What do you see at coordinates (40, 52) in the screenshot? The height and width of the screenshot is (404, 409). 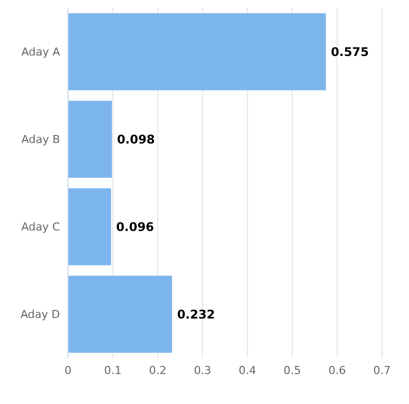 I see `y-tick-label: Aday A` at bounding box center [40, 52].